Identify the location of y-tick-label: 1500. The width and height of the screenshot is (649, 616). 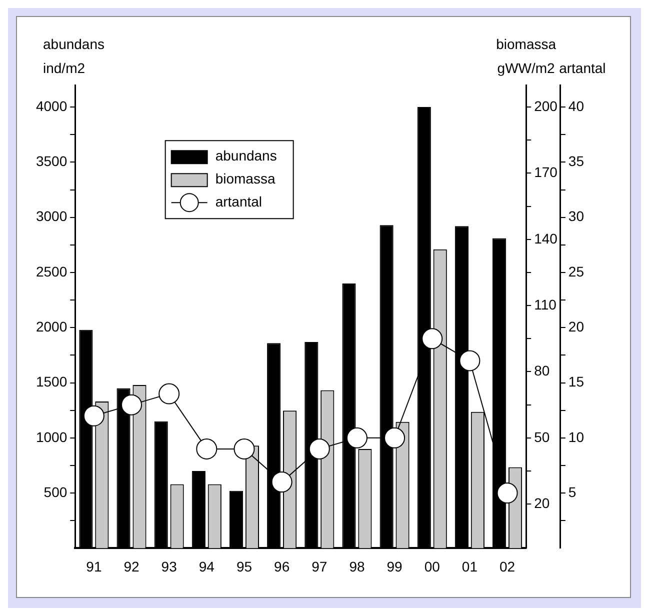
(52, 382).